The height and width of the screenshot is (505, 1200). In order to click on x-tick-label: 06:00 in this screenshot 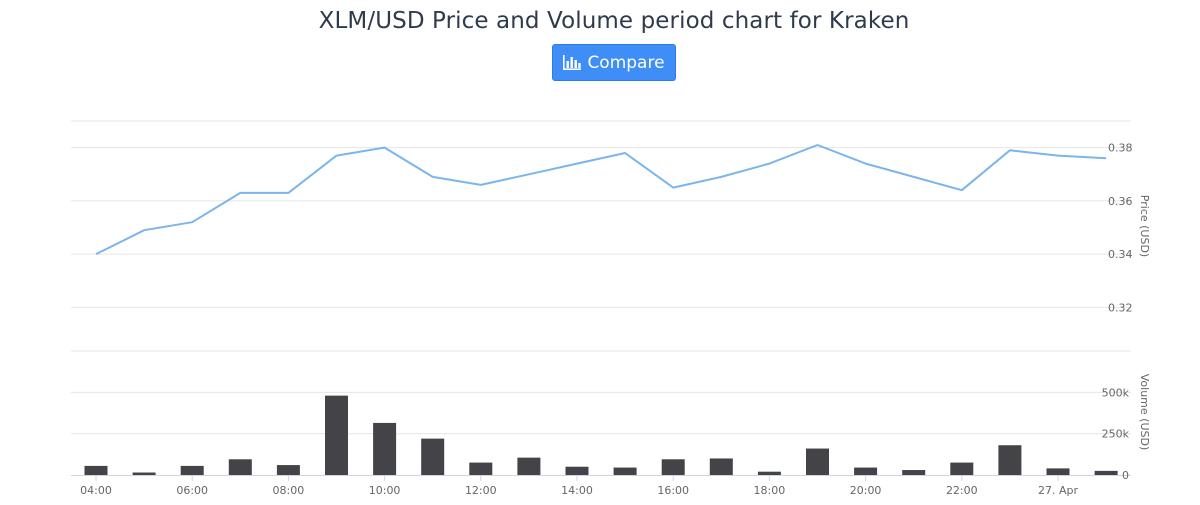, I will do `click(192, 490)`.